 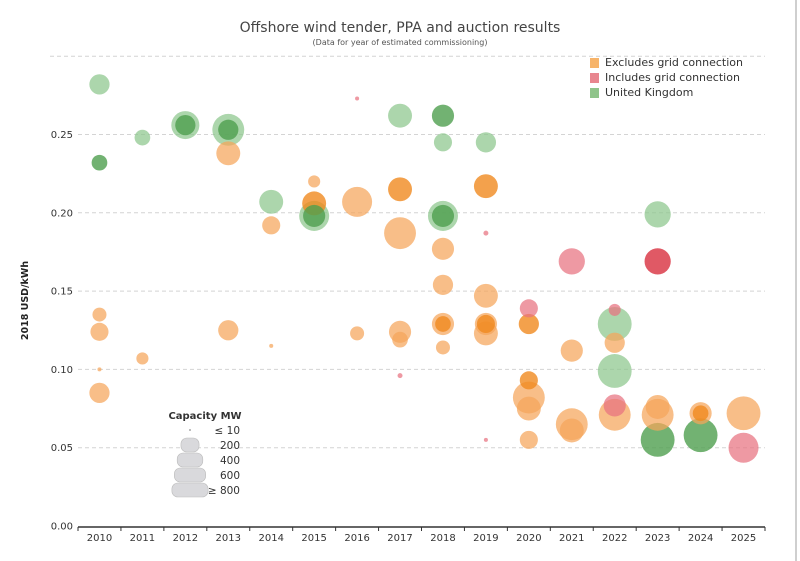 I want to click on y-tick-label: 0.10, so click(x=62, y=370).